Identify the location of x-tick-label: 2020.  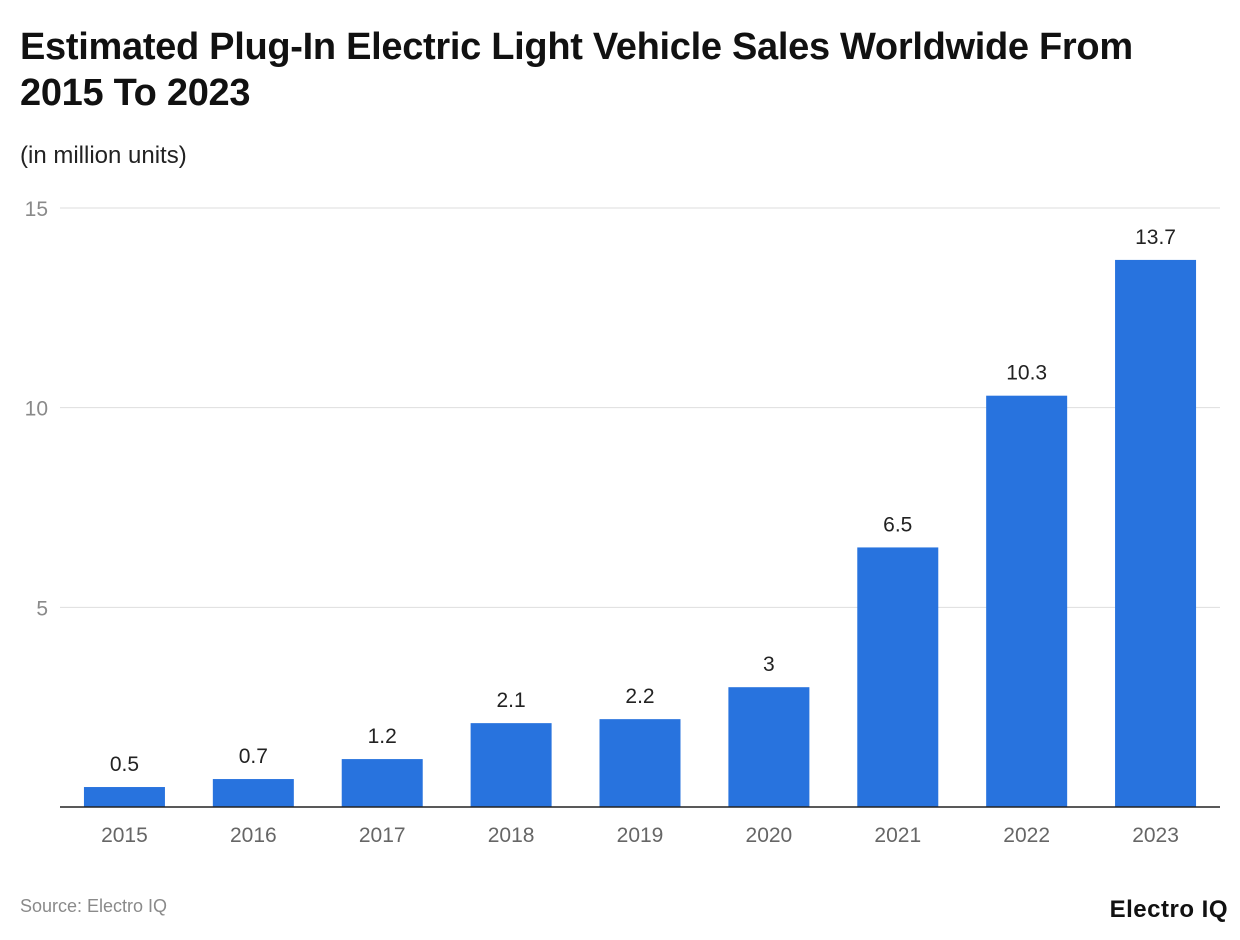
(769, 835).